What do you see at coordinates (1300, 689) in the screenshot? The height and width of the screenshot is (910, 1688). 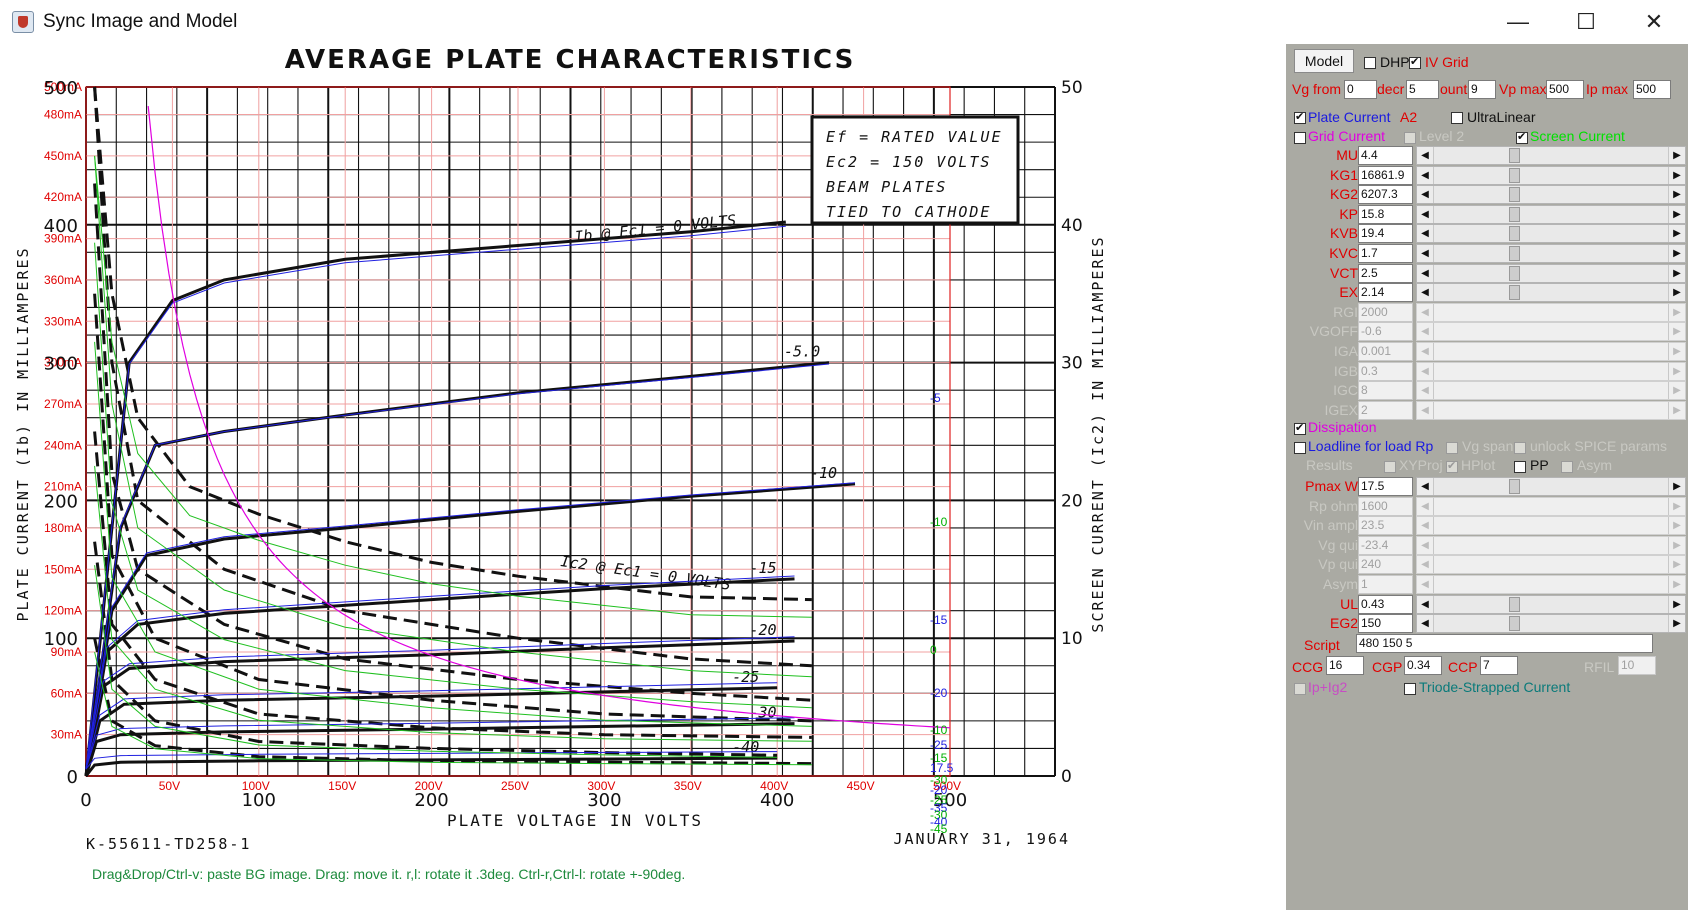 I see `ip-ig2-checkbox` at bounding box center [1300, 689].